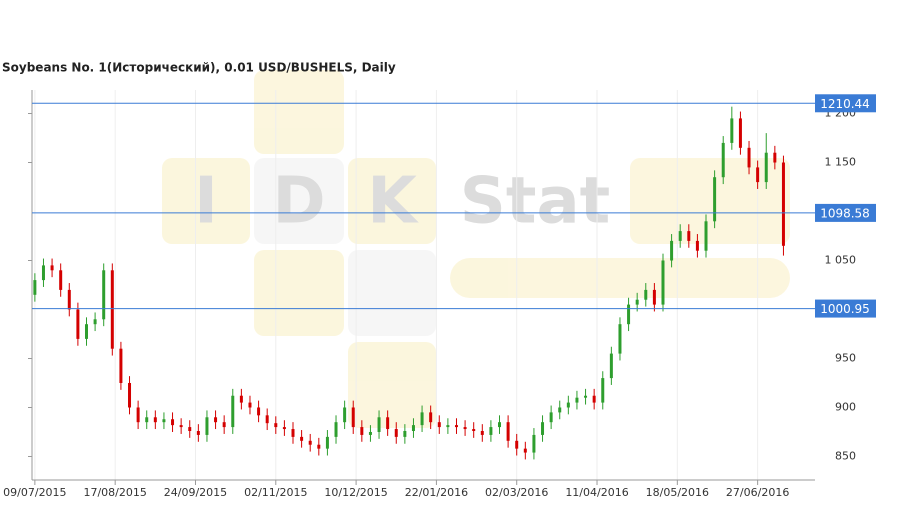  I want to click on x-tick-label: 09/07/2015, so click(34, 492).